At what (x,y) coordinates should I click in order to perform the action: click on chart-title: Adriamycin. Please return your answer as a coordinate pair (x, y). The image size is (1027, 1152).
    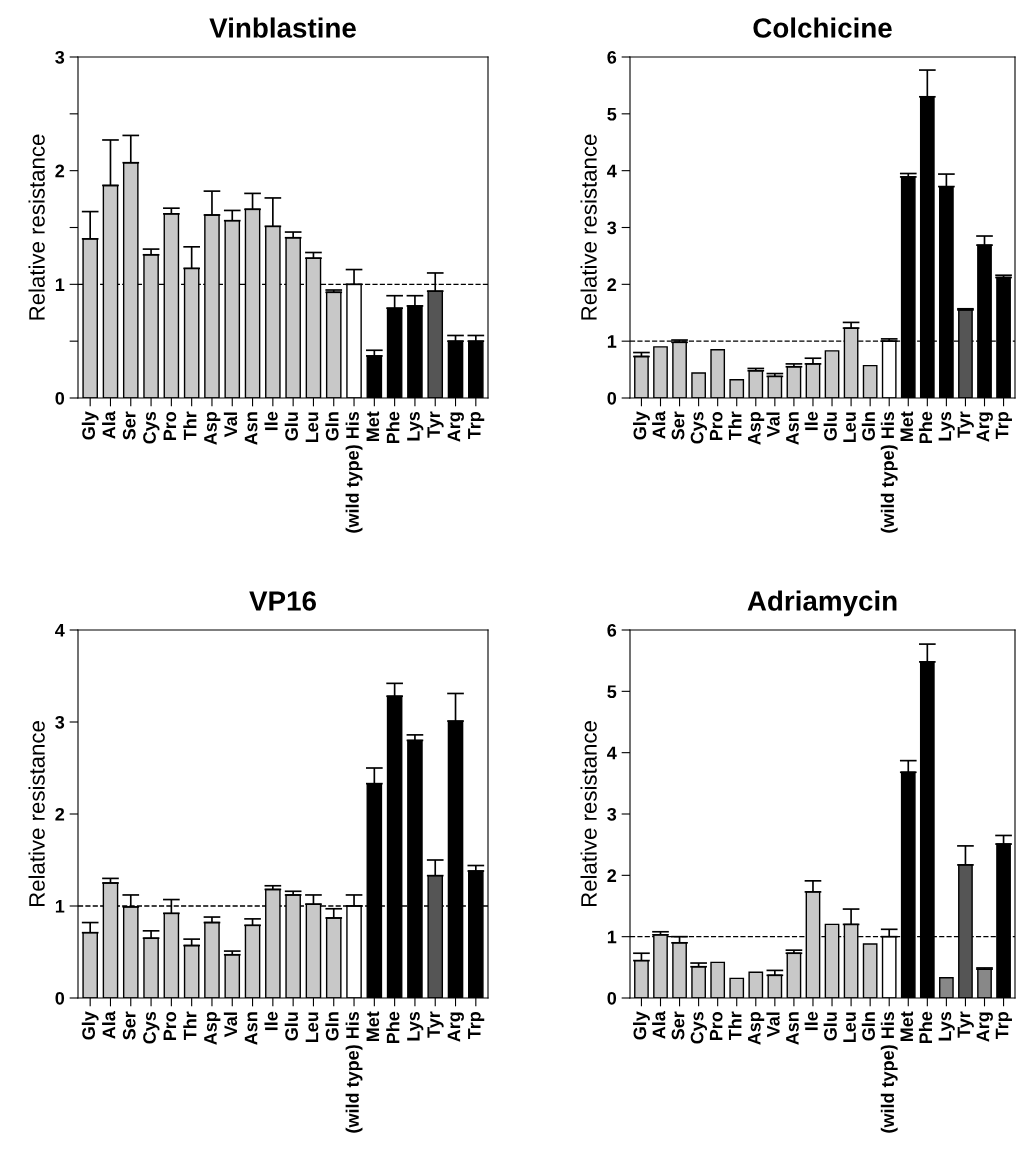
    Looking at the image, I should click on (822, 603).